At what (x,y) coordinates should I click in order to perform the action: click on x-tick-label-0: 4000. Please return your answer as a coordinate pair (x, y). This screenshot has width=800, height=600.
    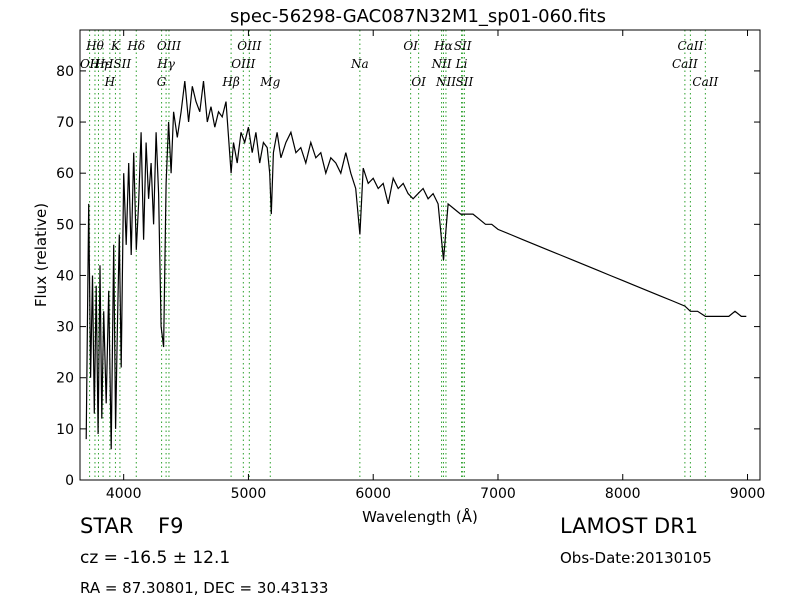
    Looking at the image, I should click on (124, 494).